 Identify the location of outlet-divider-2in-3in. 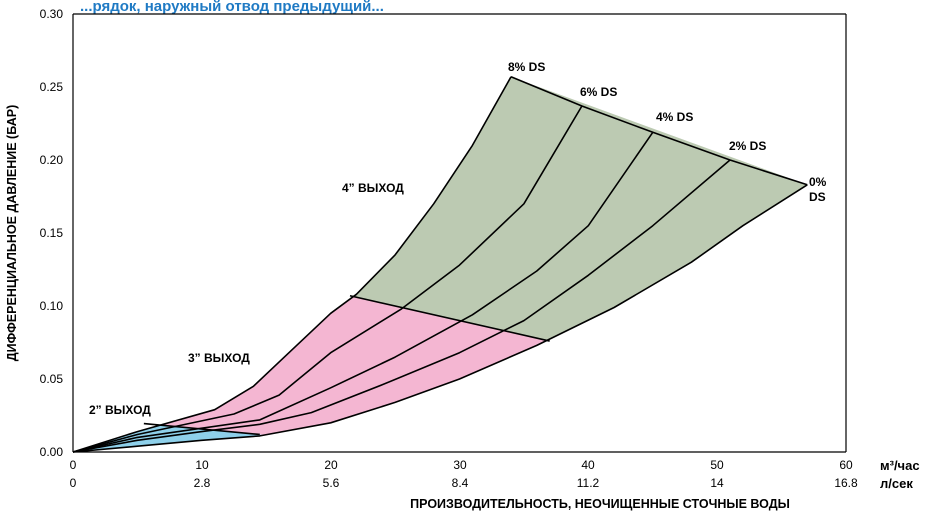
(201, 429).